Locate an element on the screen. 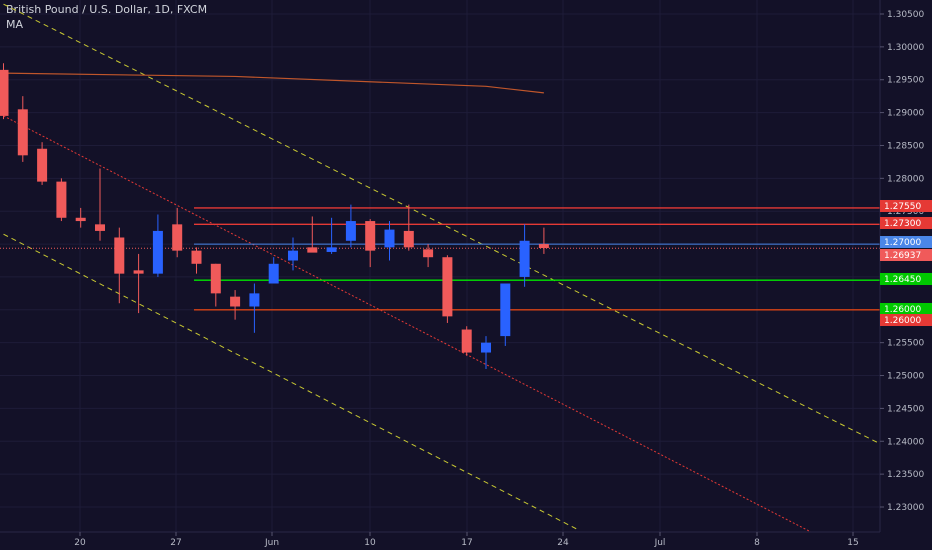 The height and width of the screenshot is (550, 932). x-tick-label: Jul is located at coordinates (660, 543).